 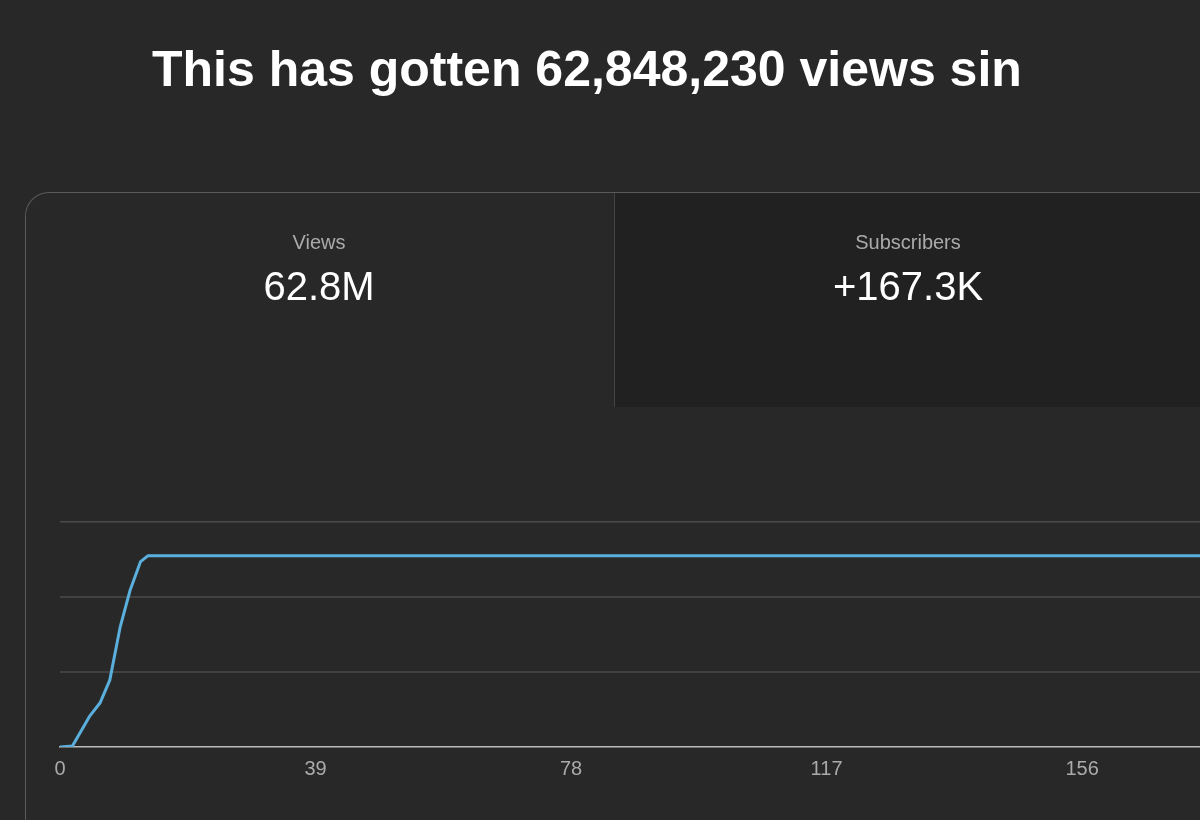 What do you see at coordinates (319, 286) in the screenshot?
I see `text: 62.8M` at bounding box center [319, 286].